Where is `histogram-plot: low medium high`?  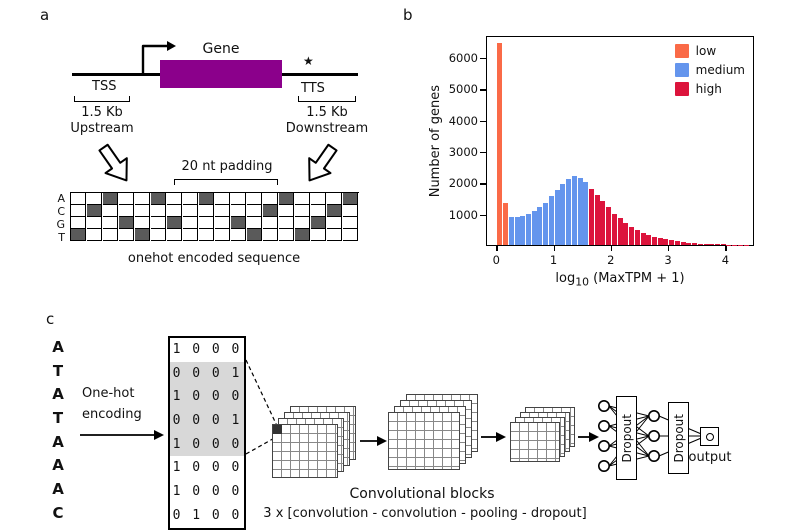 histogram-plot: low medium high is located at coordinates (620, 141).